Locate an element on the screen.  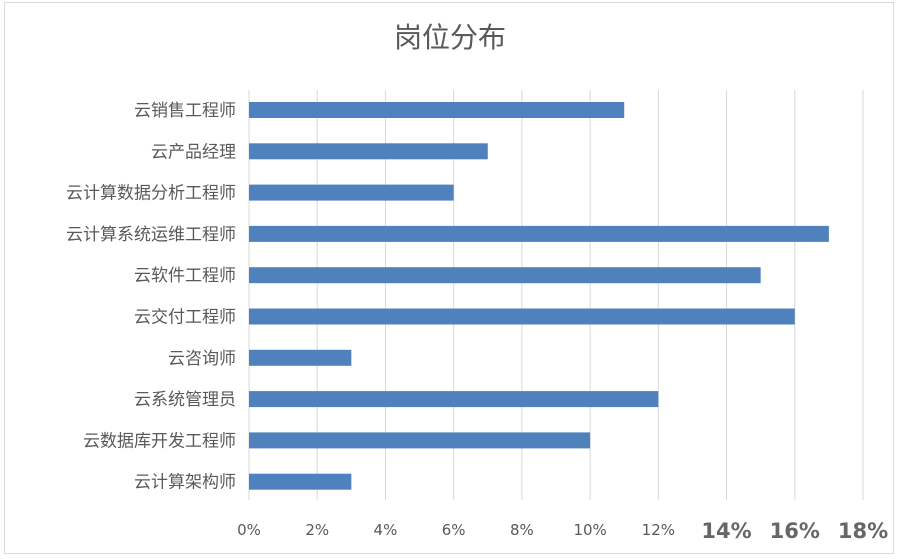
x-tick-label: 6% is located at coordinates (454, 530).